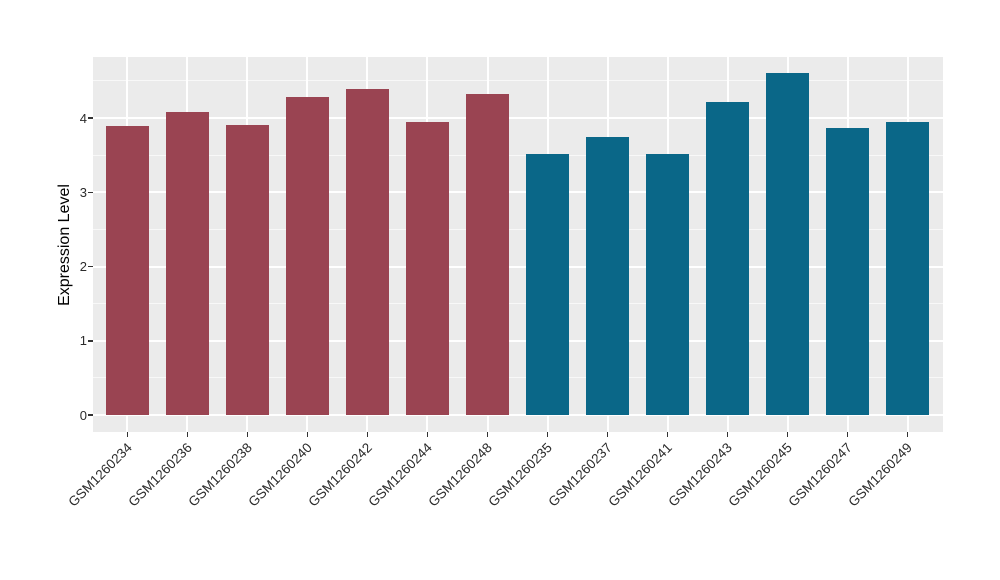  What do you see at coordinates (787, 244) in the screenshot?
I see `bar-gsm1260245` at bounding box center [787, 244].